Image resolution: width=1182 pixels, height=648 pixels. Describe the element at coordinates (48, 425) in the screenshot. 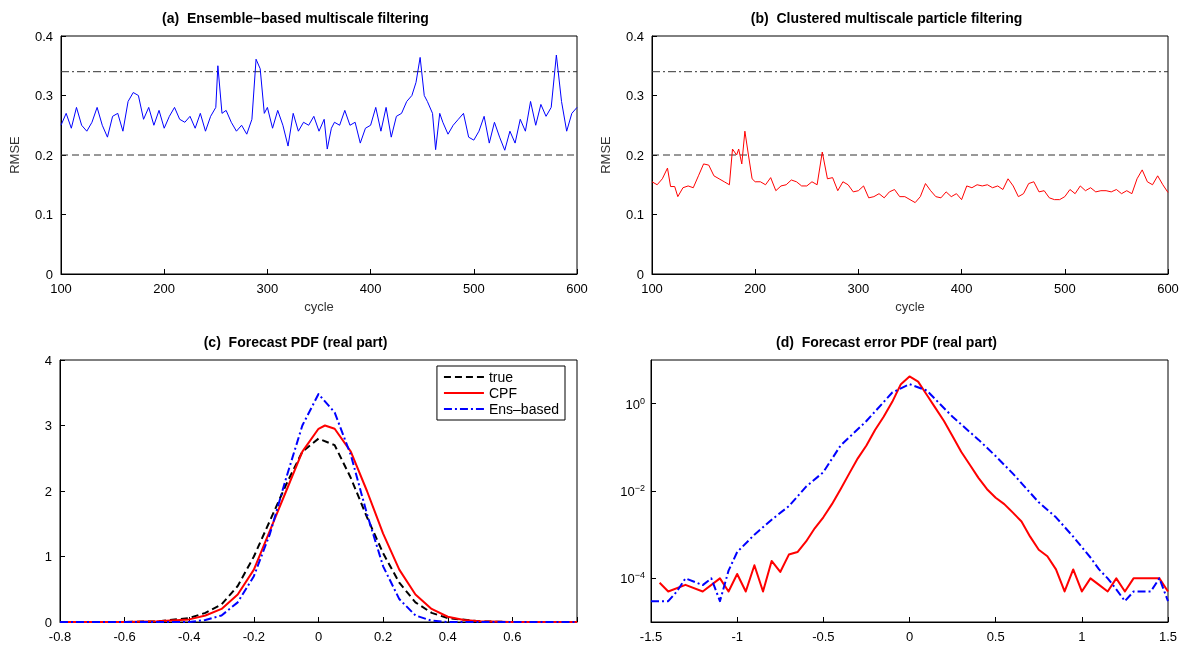

I see `y-tick-label: 3` at that location.